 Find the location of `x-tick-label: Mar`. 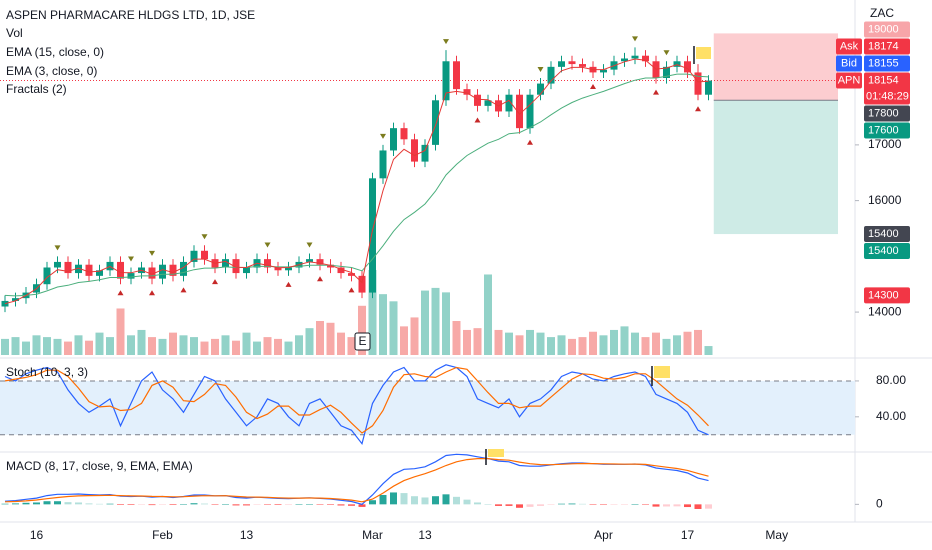

x-tick-label: Mar is located at coordinates (372, 535).